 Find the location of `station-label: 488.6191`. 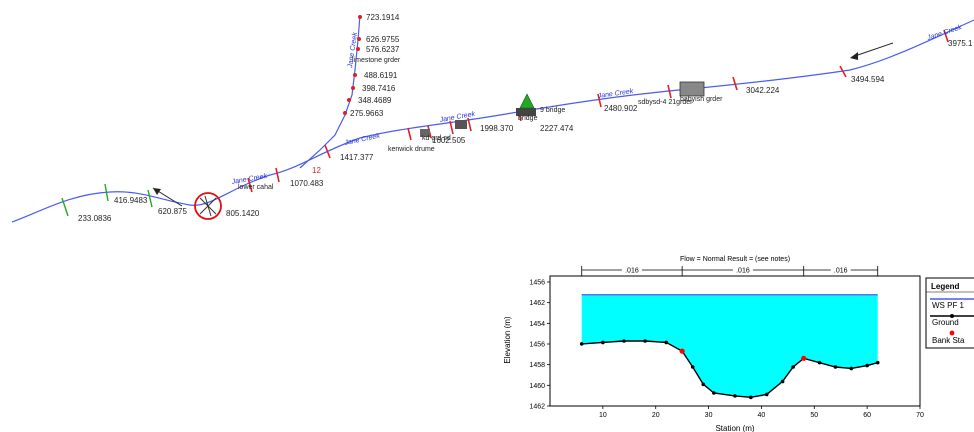

station-label: 488.6191 is located at coordinates (381, 75).